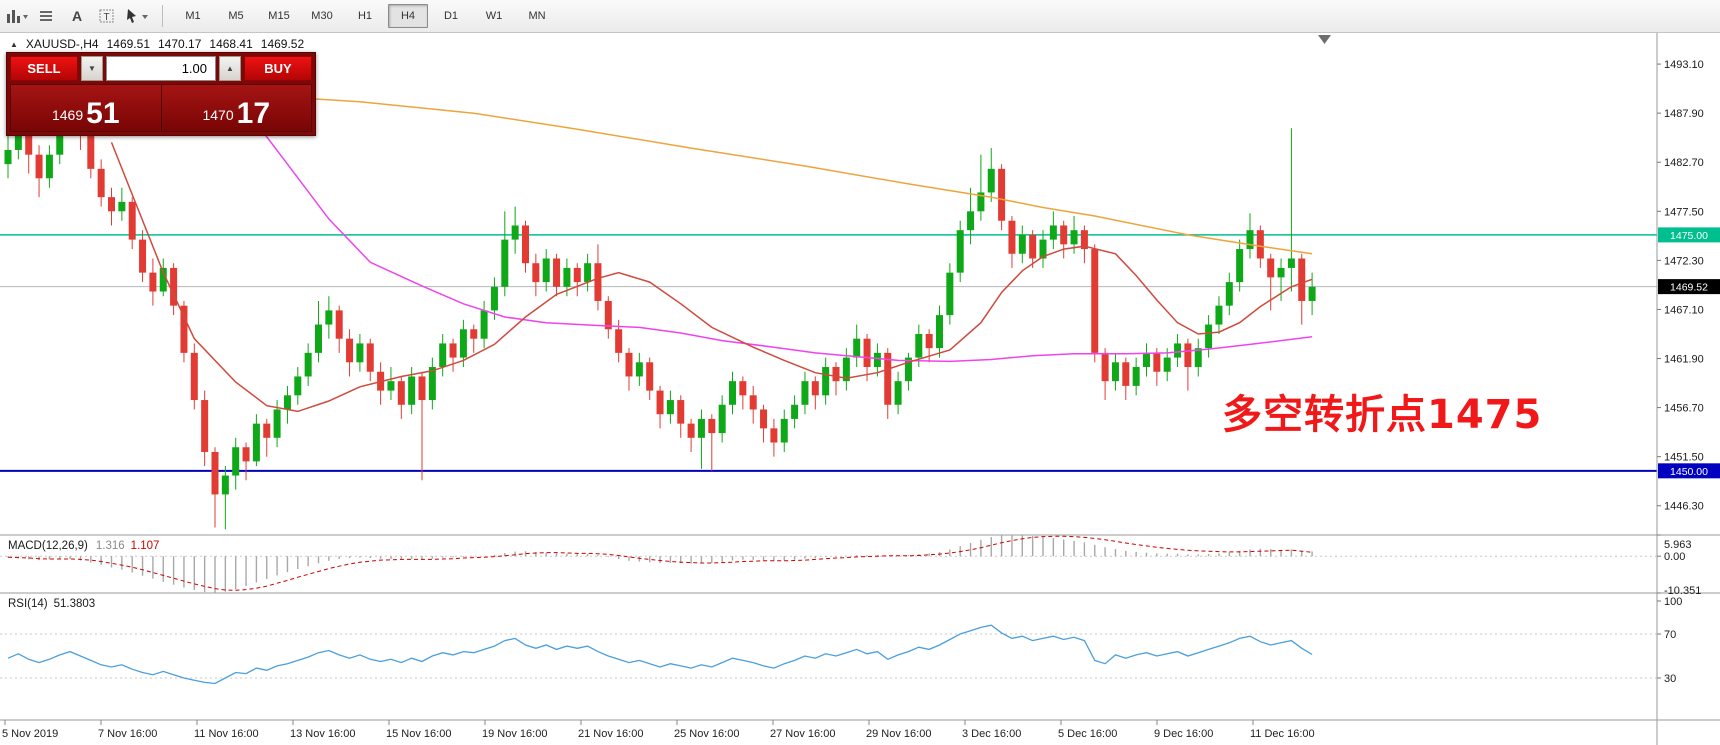  I want to click on rsi-axis-label: 100, so click(1673, 602).